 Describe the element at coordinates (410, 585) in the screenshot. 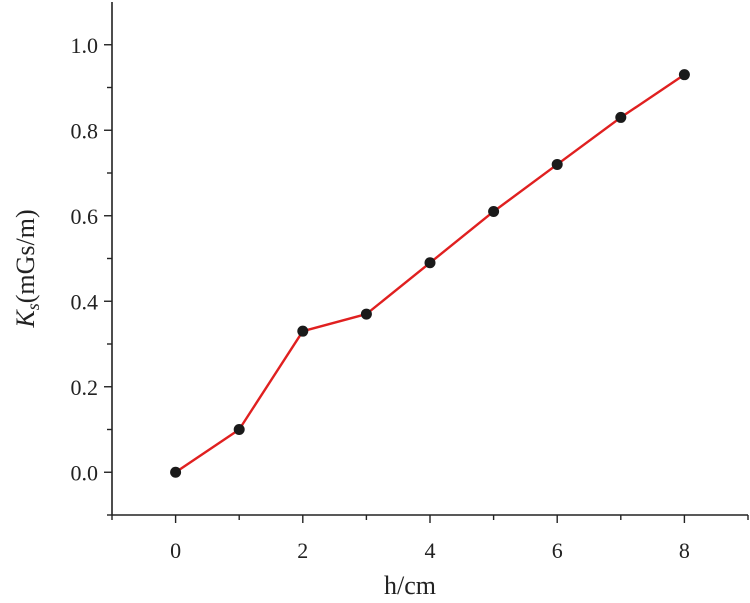

I see `x-axis-title: h/cm` at that location.